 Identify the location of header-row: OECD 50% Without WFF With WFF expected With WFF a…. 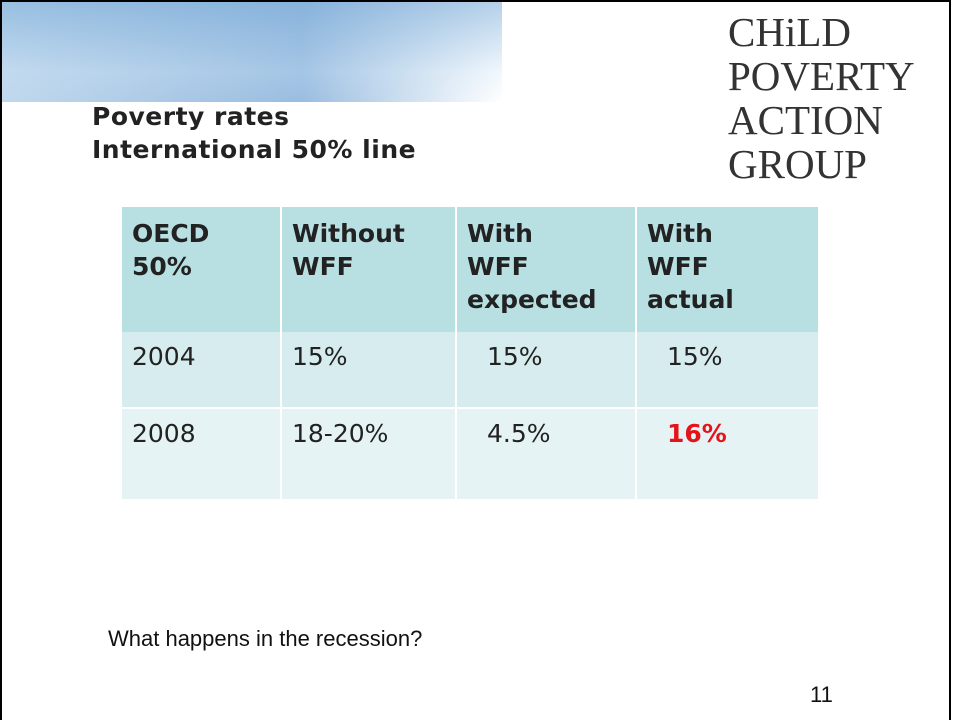
(470, 269).